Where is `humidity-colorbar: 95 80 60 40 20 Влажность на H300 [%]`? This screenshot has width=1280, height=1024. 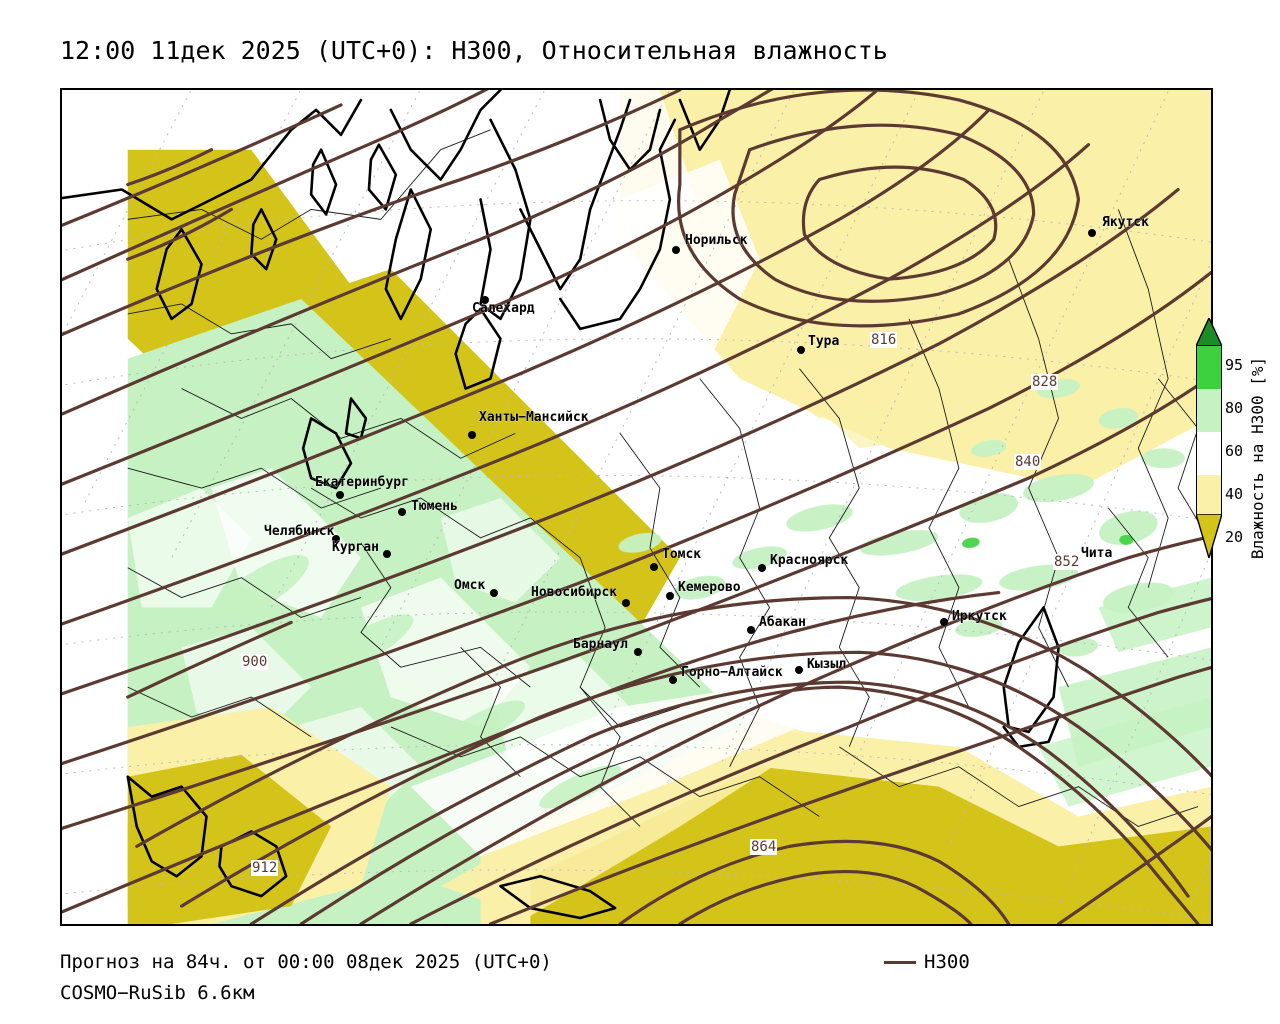 humidity-colorbar: 95 80 60 40 20 Влажность на H300 [%] is located at coordinates (1238, 468).